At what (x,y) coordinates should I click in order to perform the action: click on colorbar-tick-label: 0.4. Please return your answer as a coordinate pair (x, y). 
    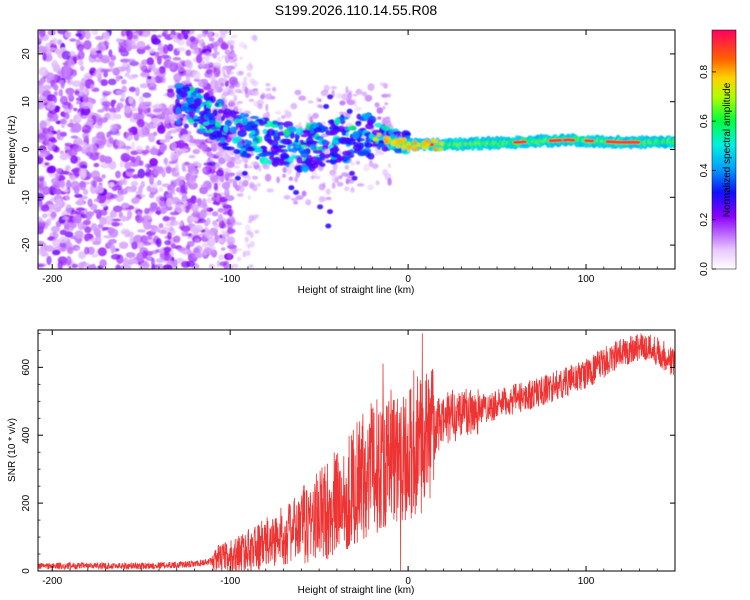
    Looking at the image, I should click on (704, 170).